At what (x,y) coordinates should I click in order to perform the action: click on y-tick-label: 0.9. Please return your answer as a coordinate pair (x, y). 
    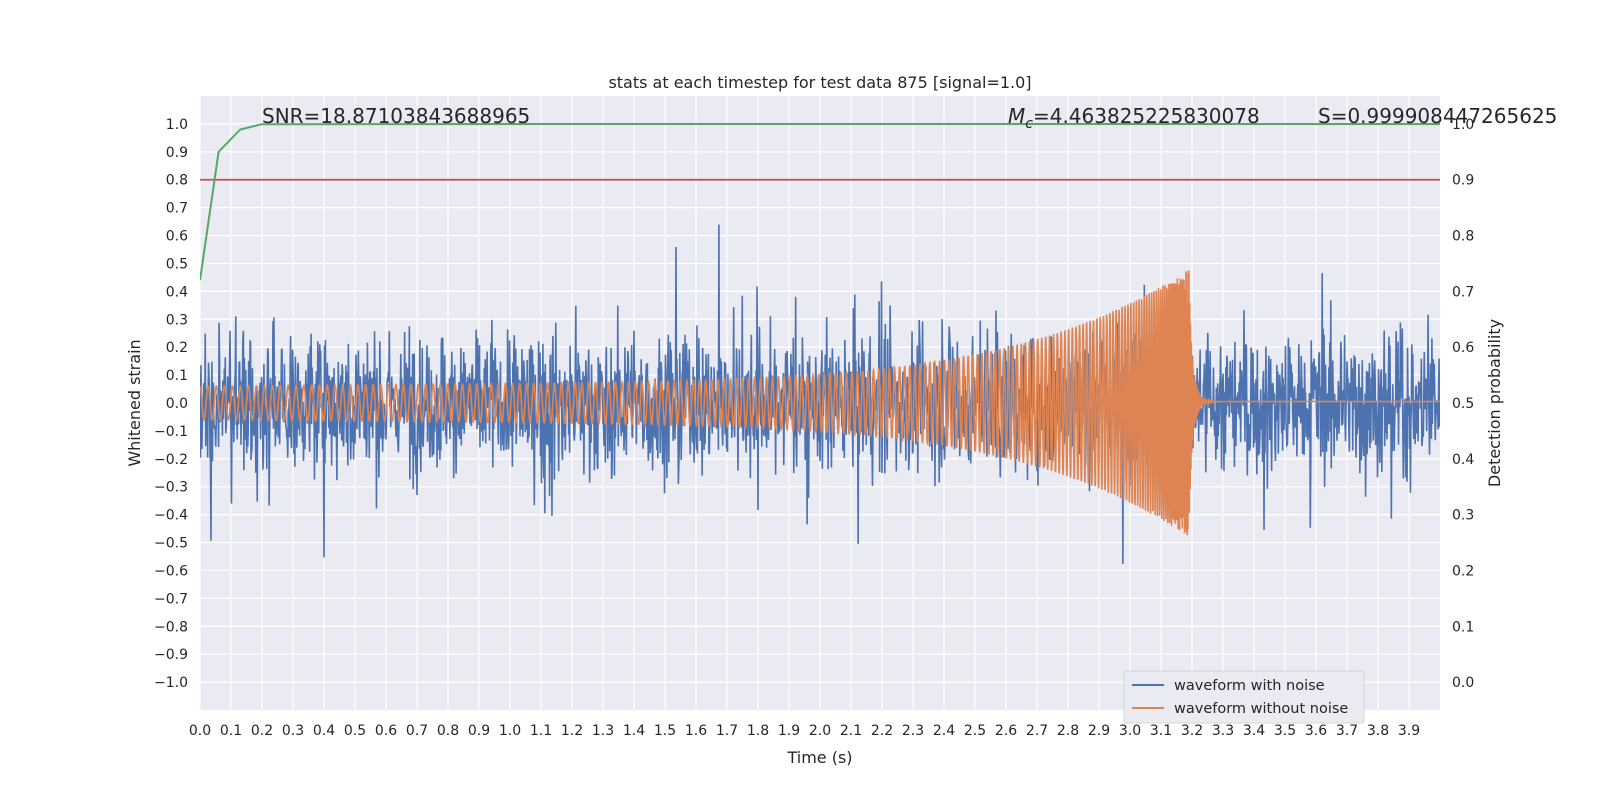
    Looking at the image, I should click on (177, 153).